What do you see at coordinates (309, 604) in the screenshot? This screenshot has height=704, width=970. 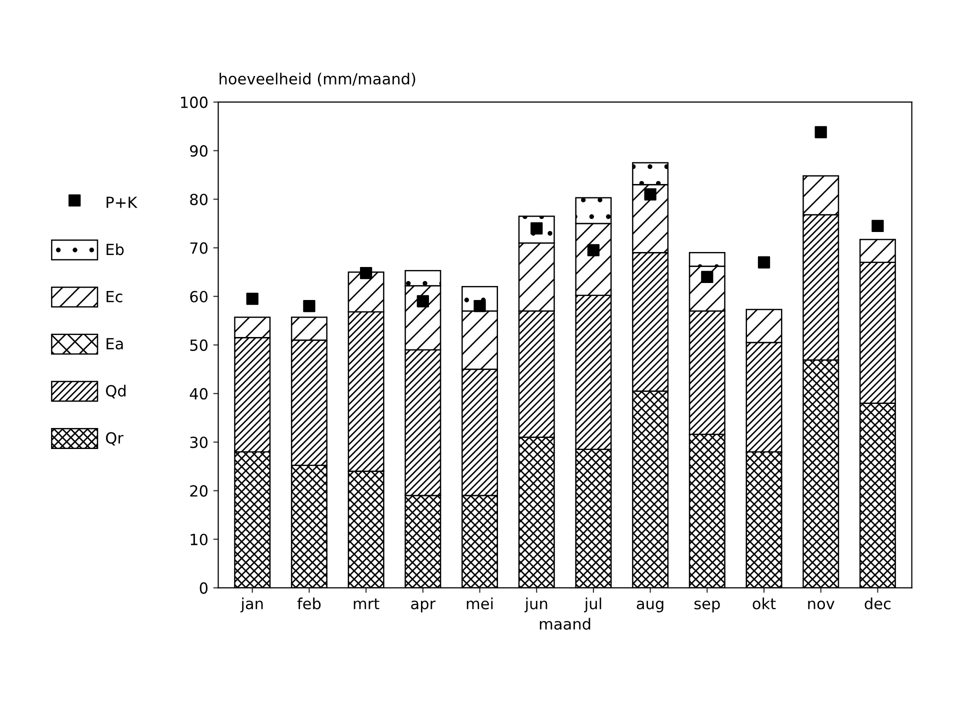 I see `x-tick-label: feb` at bounding box center [309, 604].